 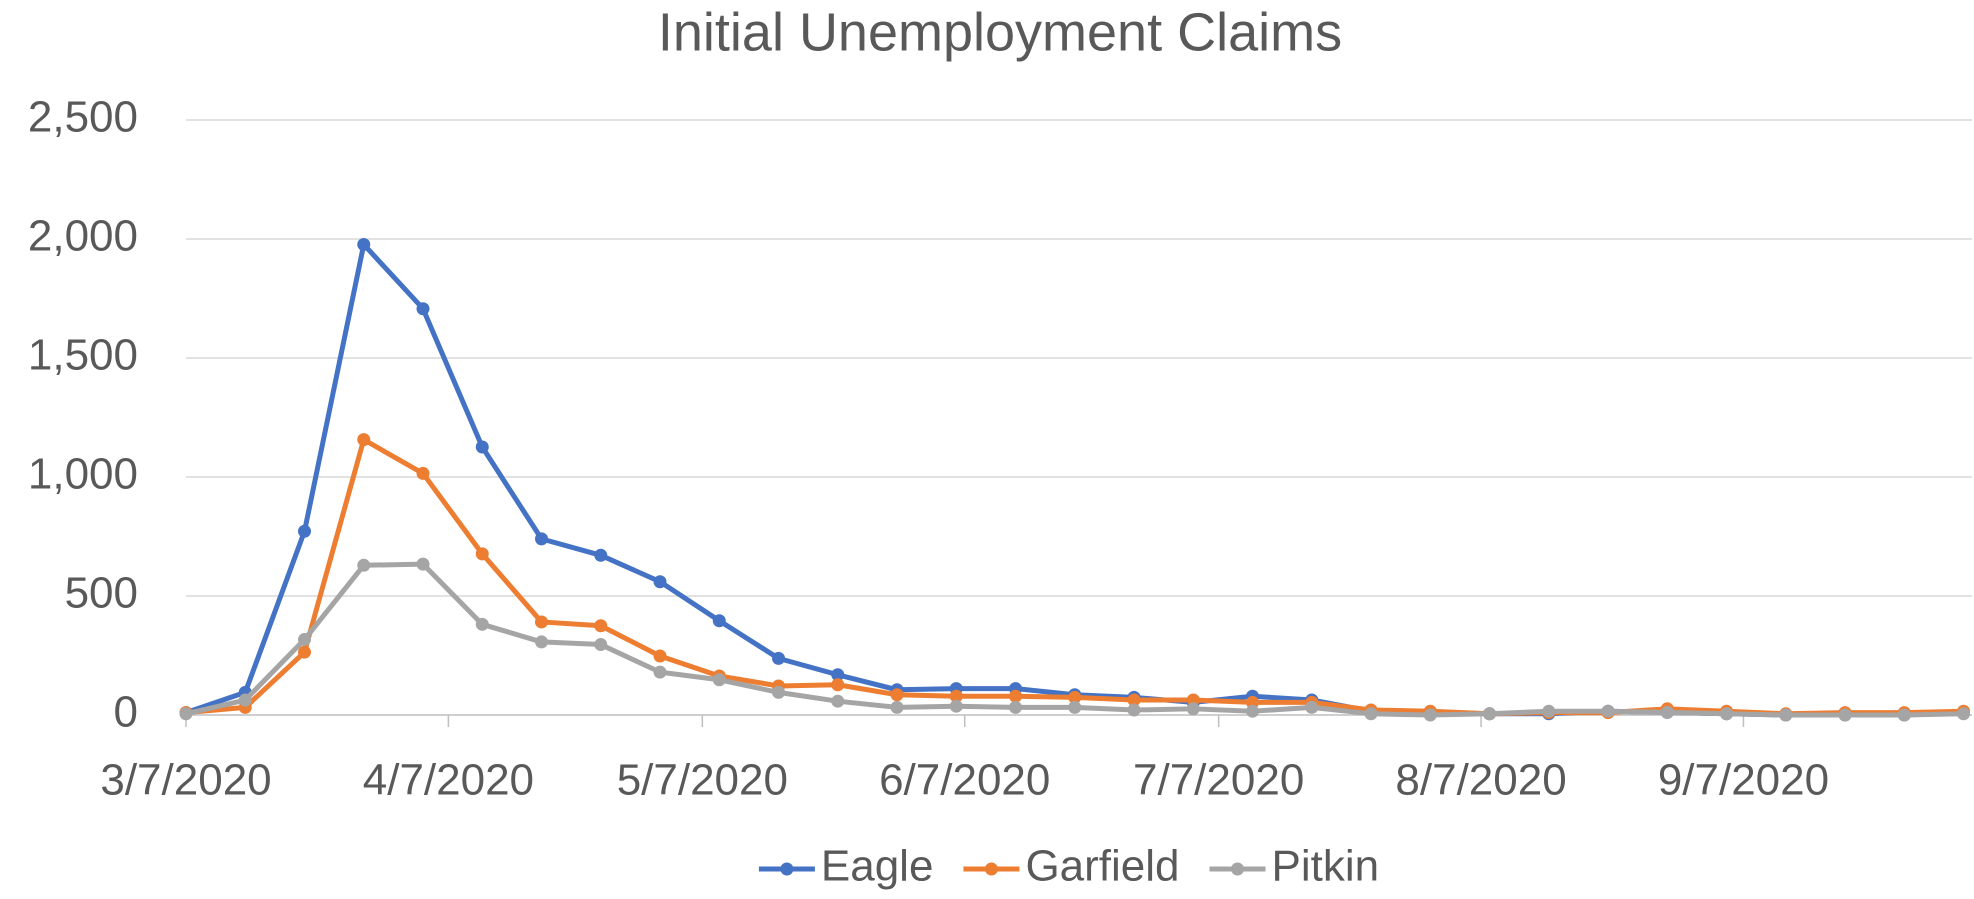 What do you see at coordinates (83, 117) in the screenshot?
I see `y-tick-label: 2,500` at bounding box center [83, 117].